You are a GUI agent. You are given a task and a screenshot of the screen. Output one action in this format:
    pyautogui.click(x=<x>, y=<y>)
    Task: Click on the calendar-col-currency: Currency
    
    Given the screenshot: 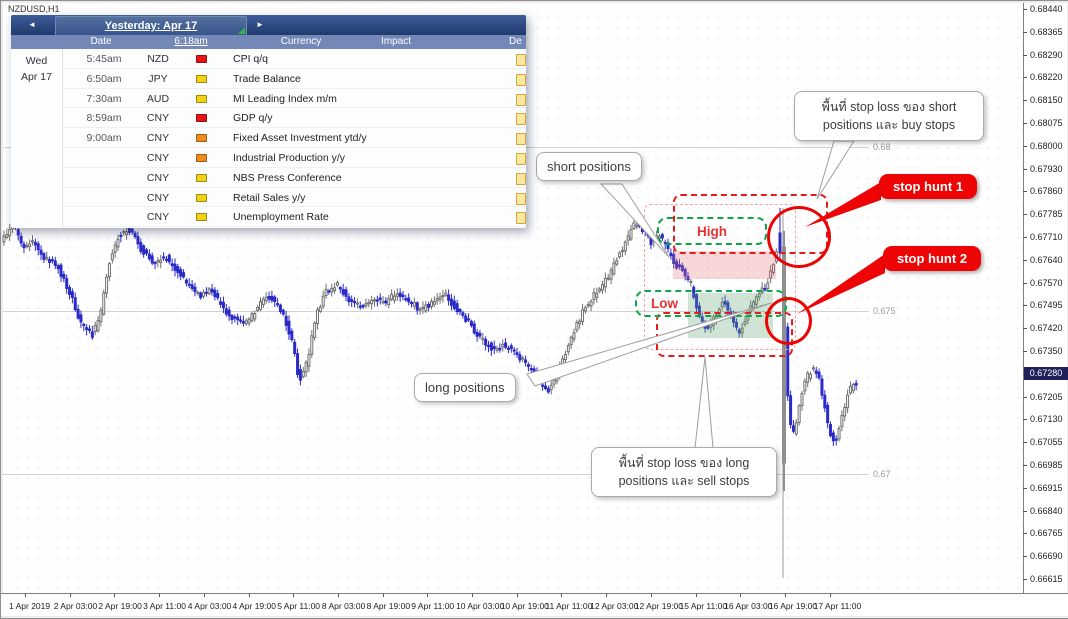 What is the action you would take?
    pyautogui.click(x=301, y=41)
    